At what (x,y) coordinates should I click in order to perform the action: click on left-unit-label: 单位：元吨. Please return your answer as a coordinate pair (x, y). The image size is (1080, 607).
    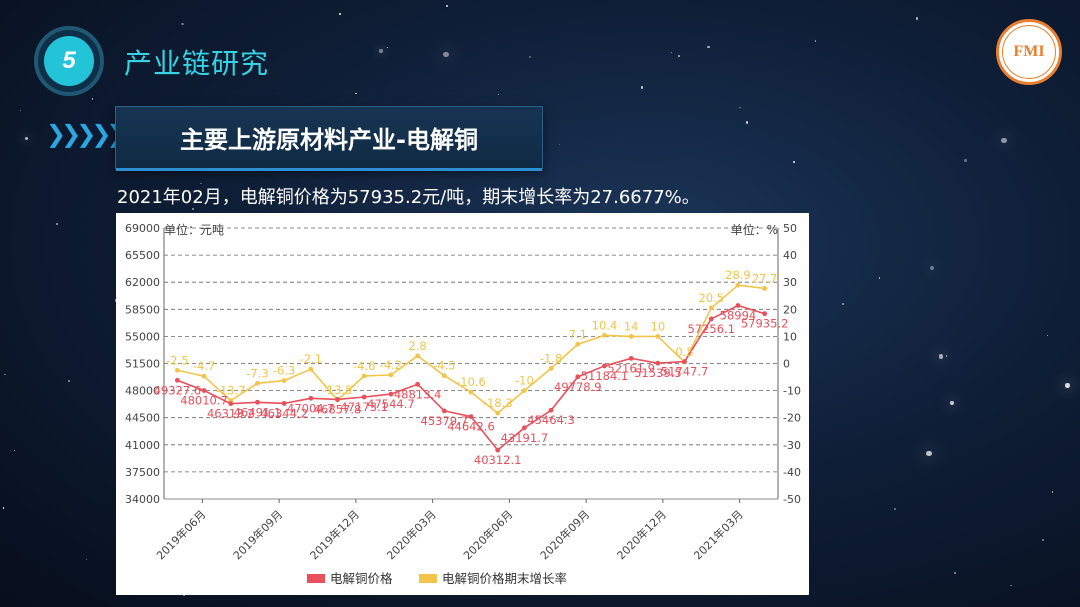
    Looking at the image, I should click on (194, 229).